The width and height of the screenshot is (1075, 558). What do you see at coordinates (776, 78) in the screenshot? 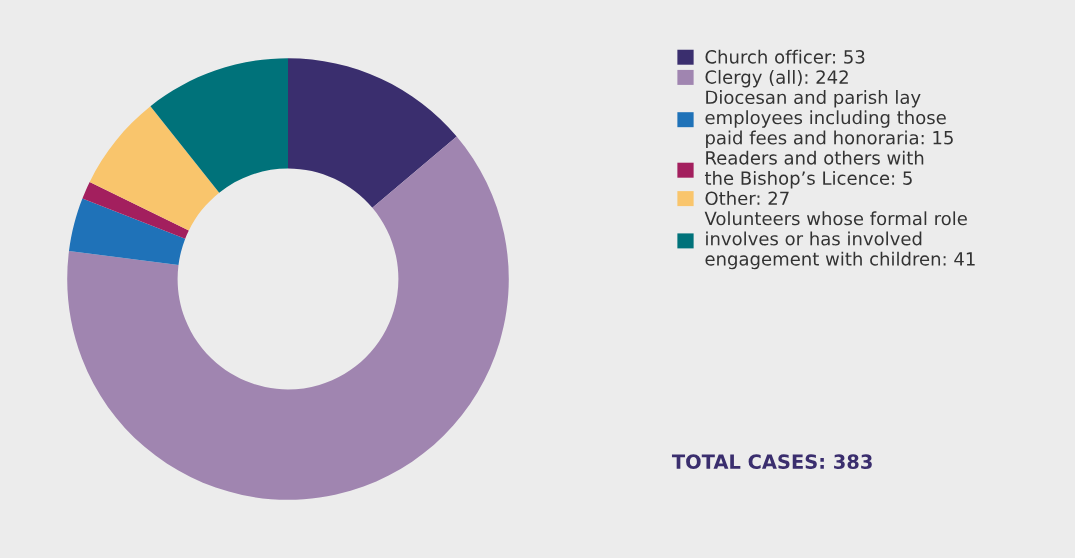
I see `legend-label: Clergy (all): 242` at bounding box center [776, 78].